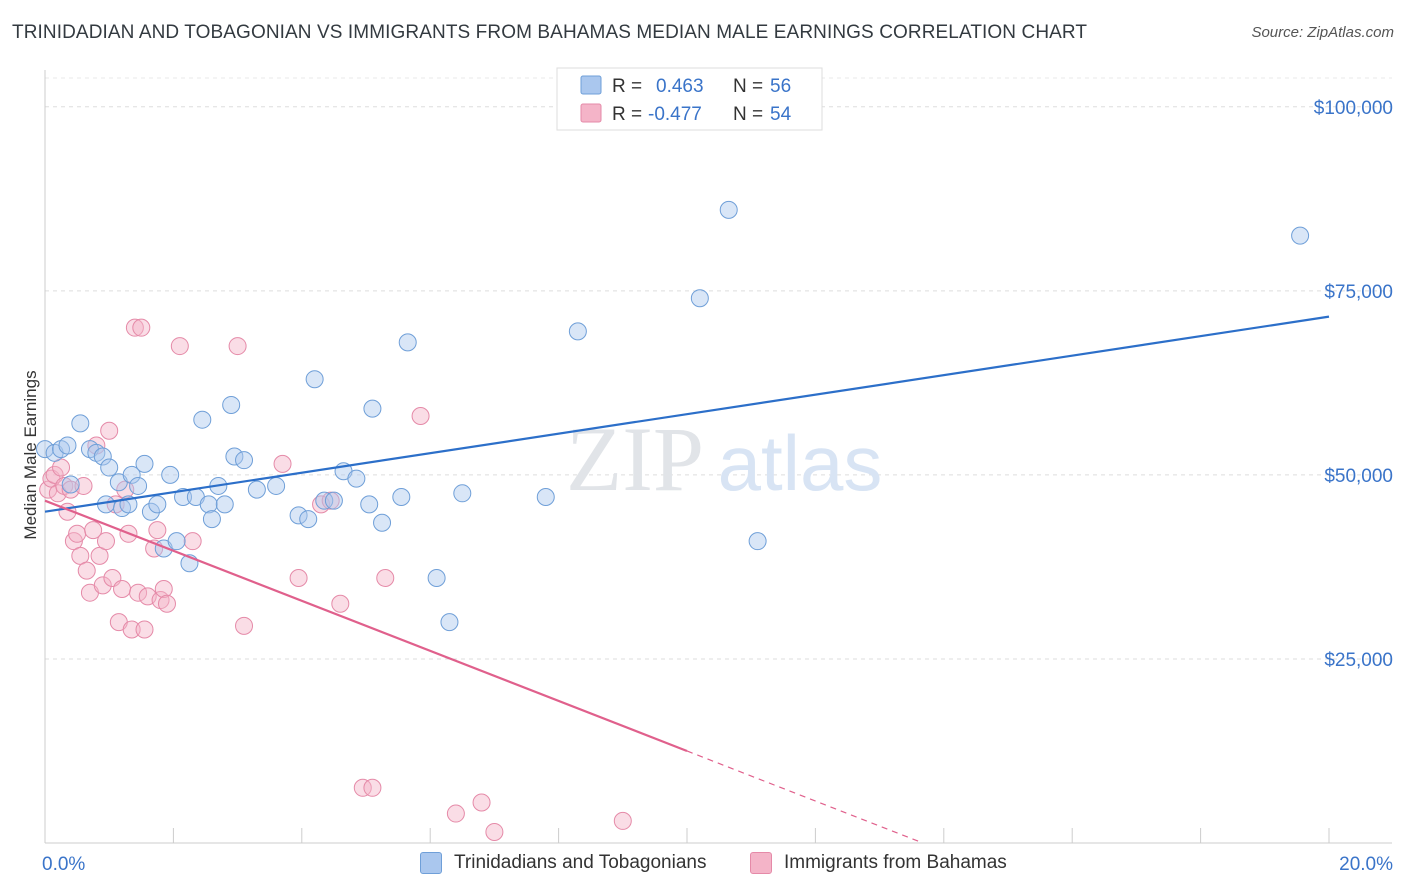  Describe the element at coordinates (680, 86) in the screenshot. I see `legend-r-value-1: 0.463` at that location.